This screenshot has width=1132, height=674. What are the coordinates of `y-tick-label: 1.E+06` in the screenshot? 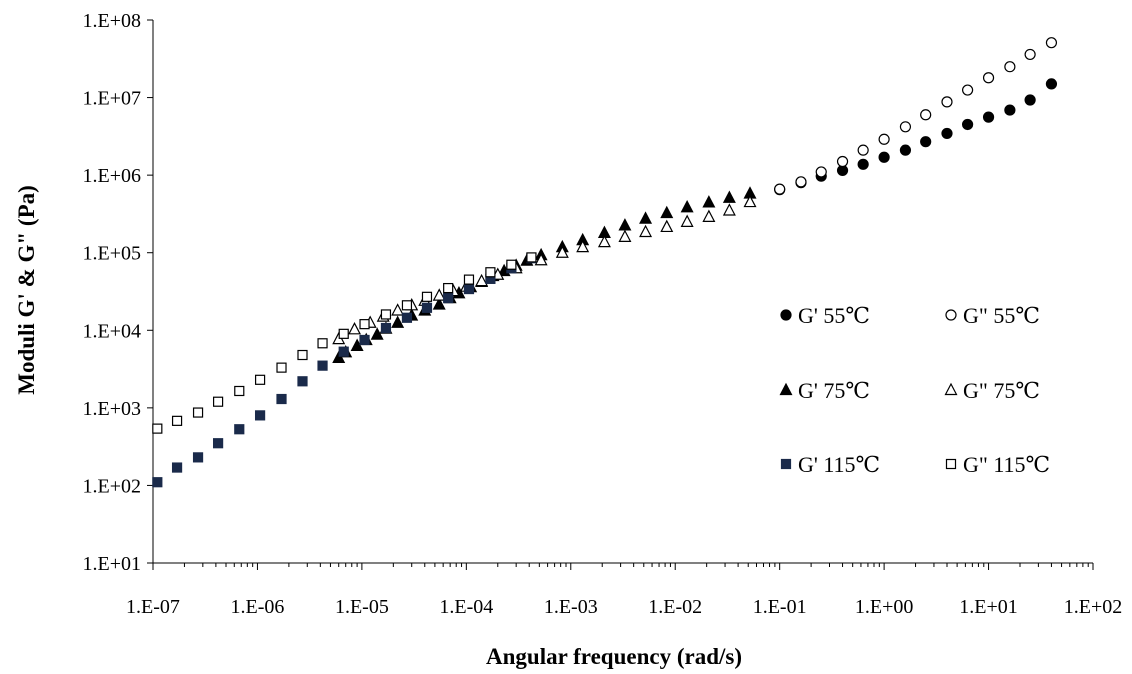 It's located at (112, 176).